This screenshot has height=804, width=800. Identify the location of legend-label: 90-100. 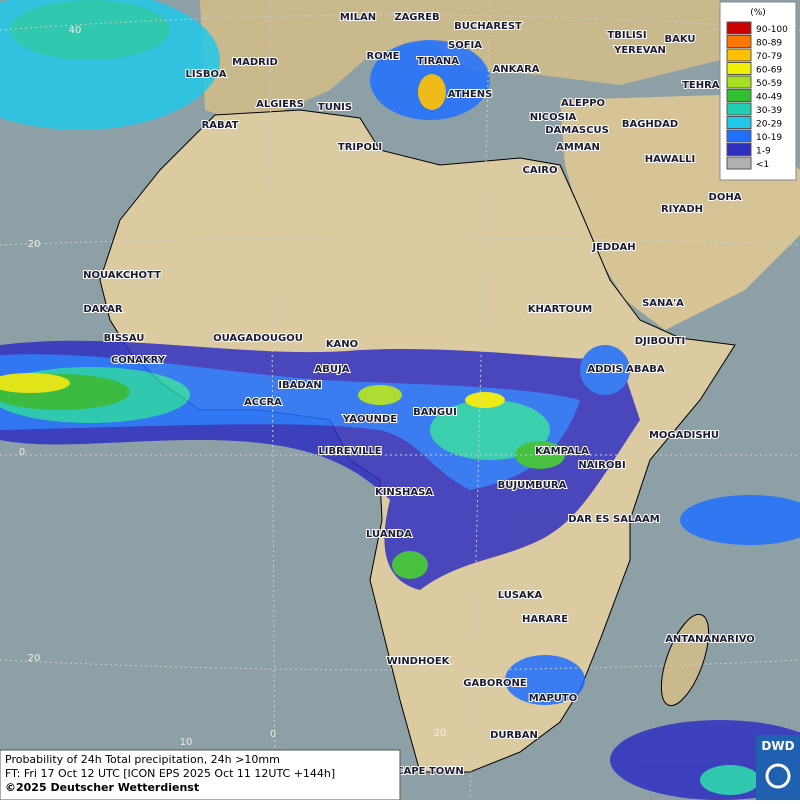
(772, 30).